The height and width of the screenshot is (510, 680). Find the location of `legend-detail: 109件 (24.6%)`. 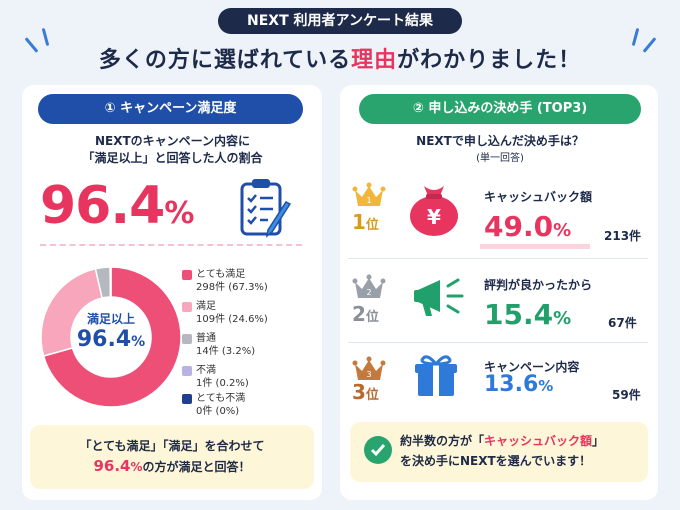

legend-detail: 109件 (24.6%) is located at coordinates (232, 319).